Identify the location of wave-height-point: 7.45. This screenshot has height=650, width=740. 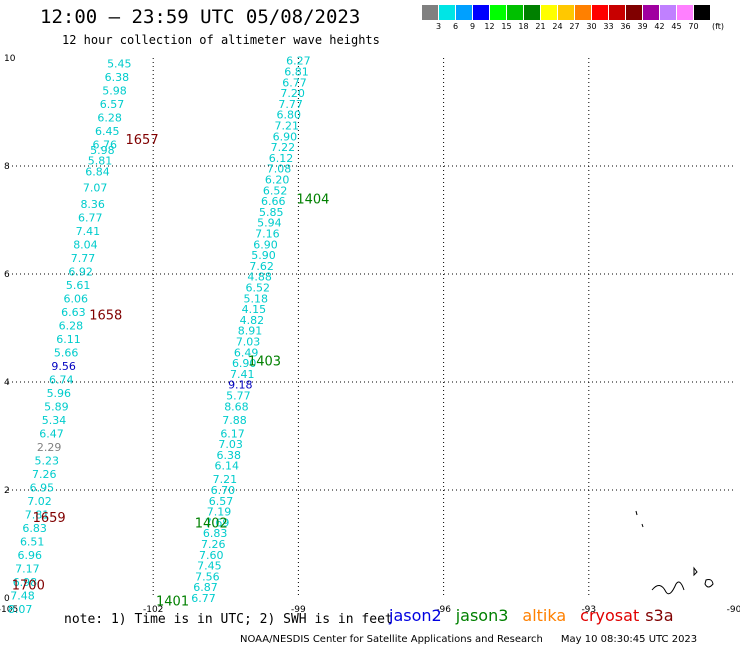
(209, 566).